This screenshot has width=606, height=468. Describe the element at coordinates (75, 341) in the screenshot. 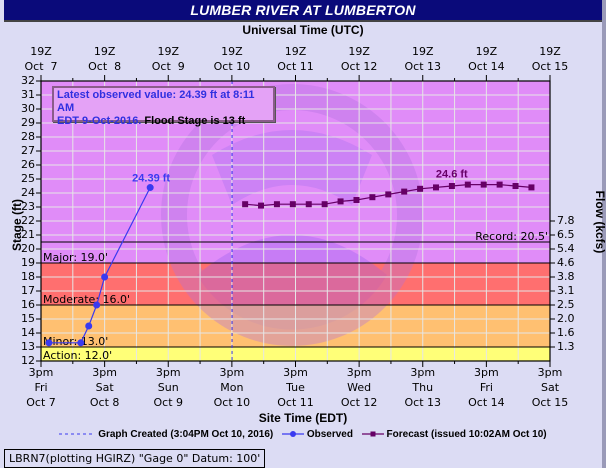

I see `minor-stage-label: Minor: 13.0'` at that location.